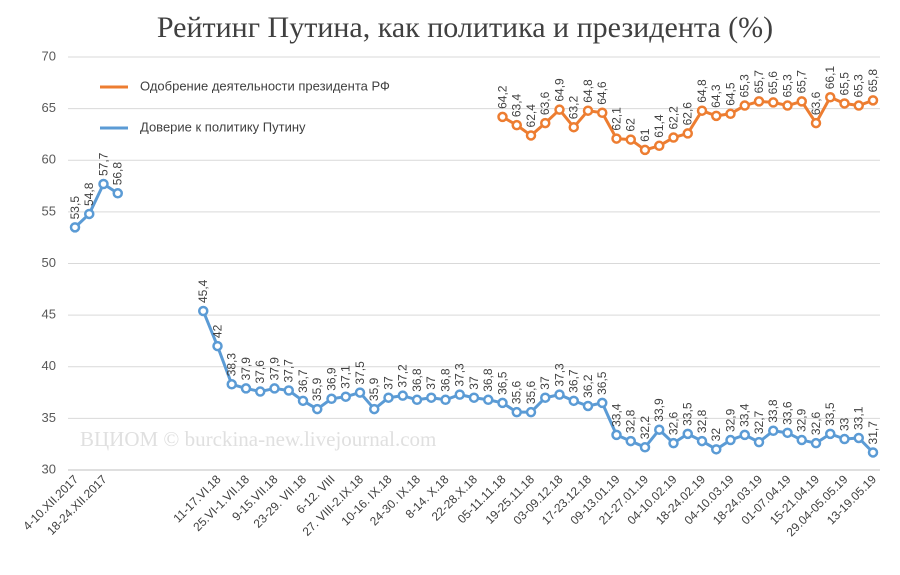 The height and width of the screenshot is (575, 900). I want to click on y-tick-label: 55, so click(49, 210).